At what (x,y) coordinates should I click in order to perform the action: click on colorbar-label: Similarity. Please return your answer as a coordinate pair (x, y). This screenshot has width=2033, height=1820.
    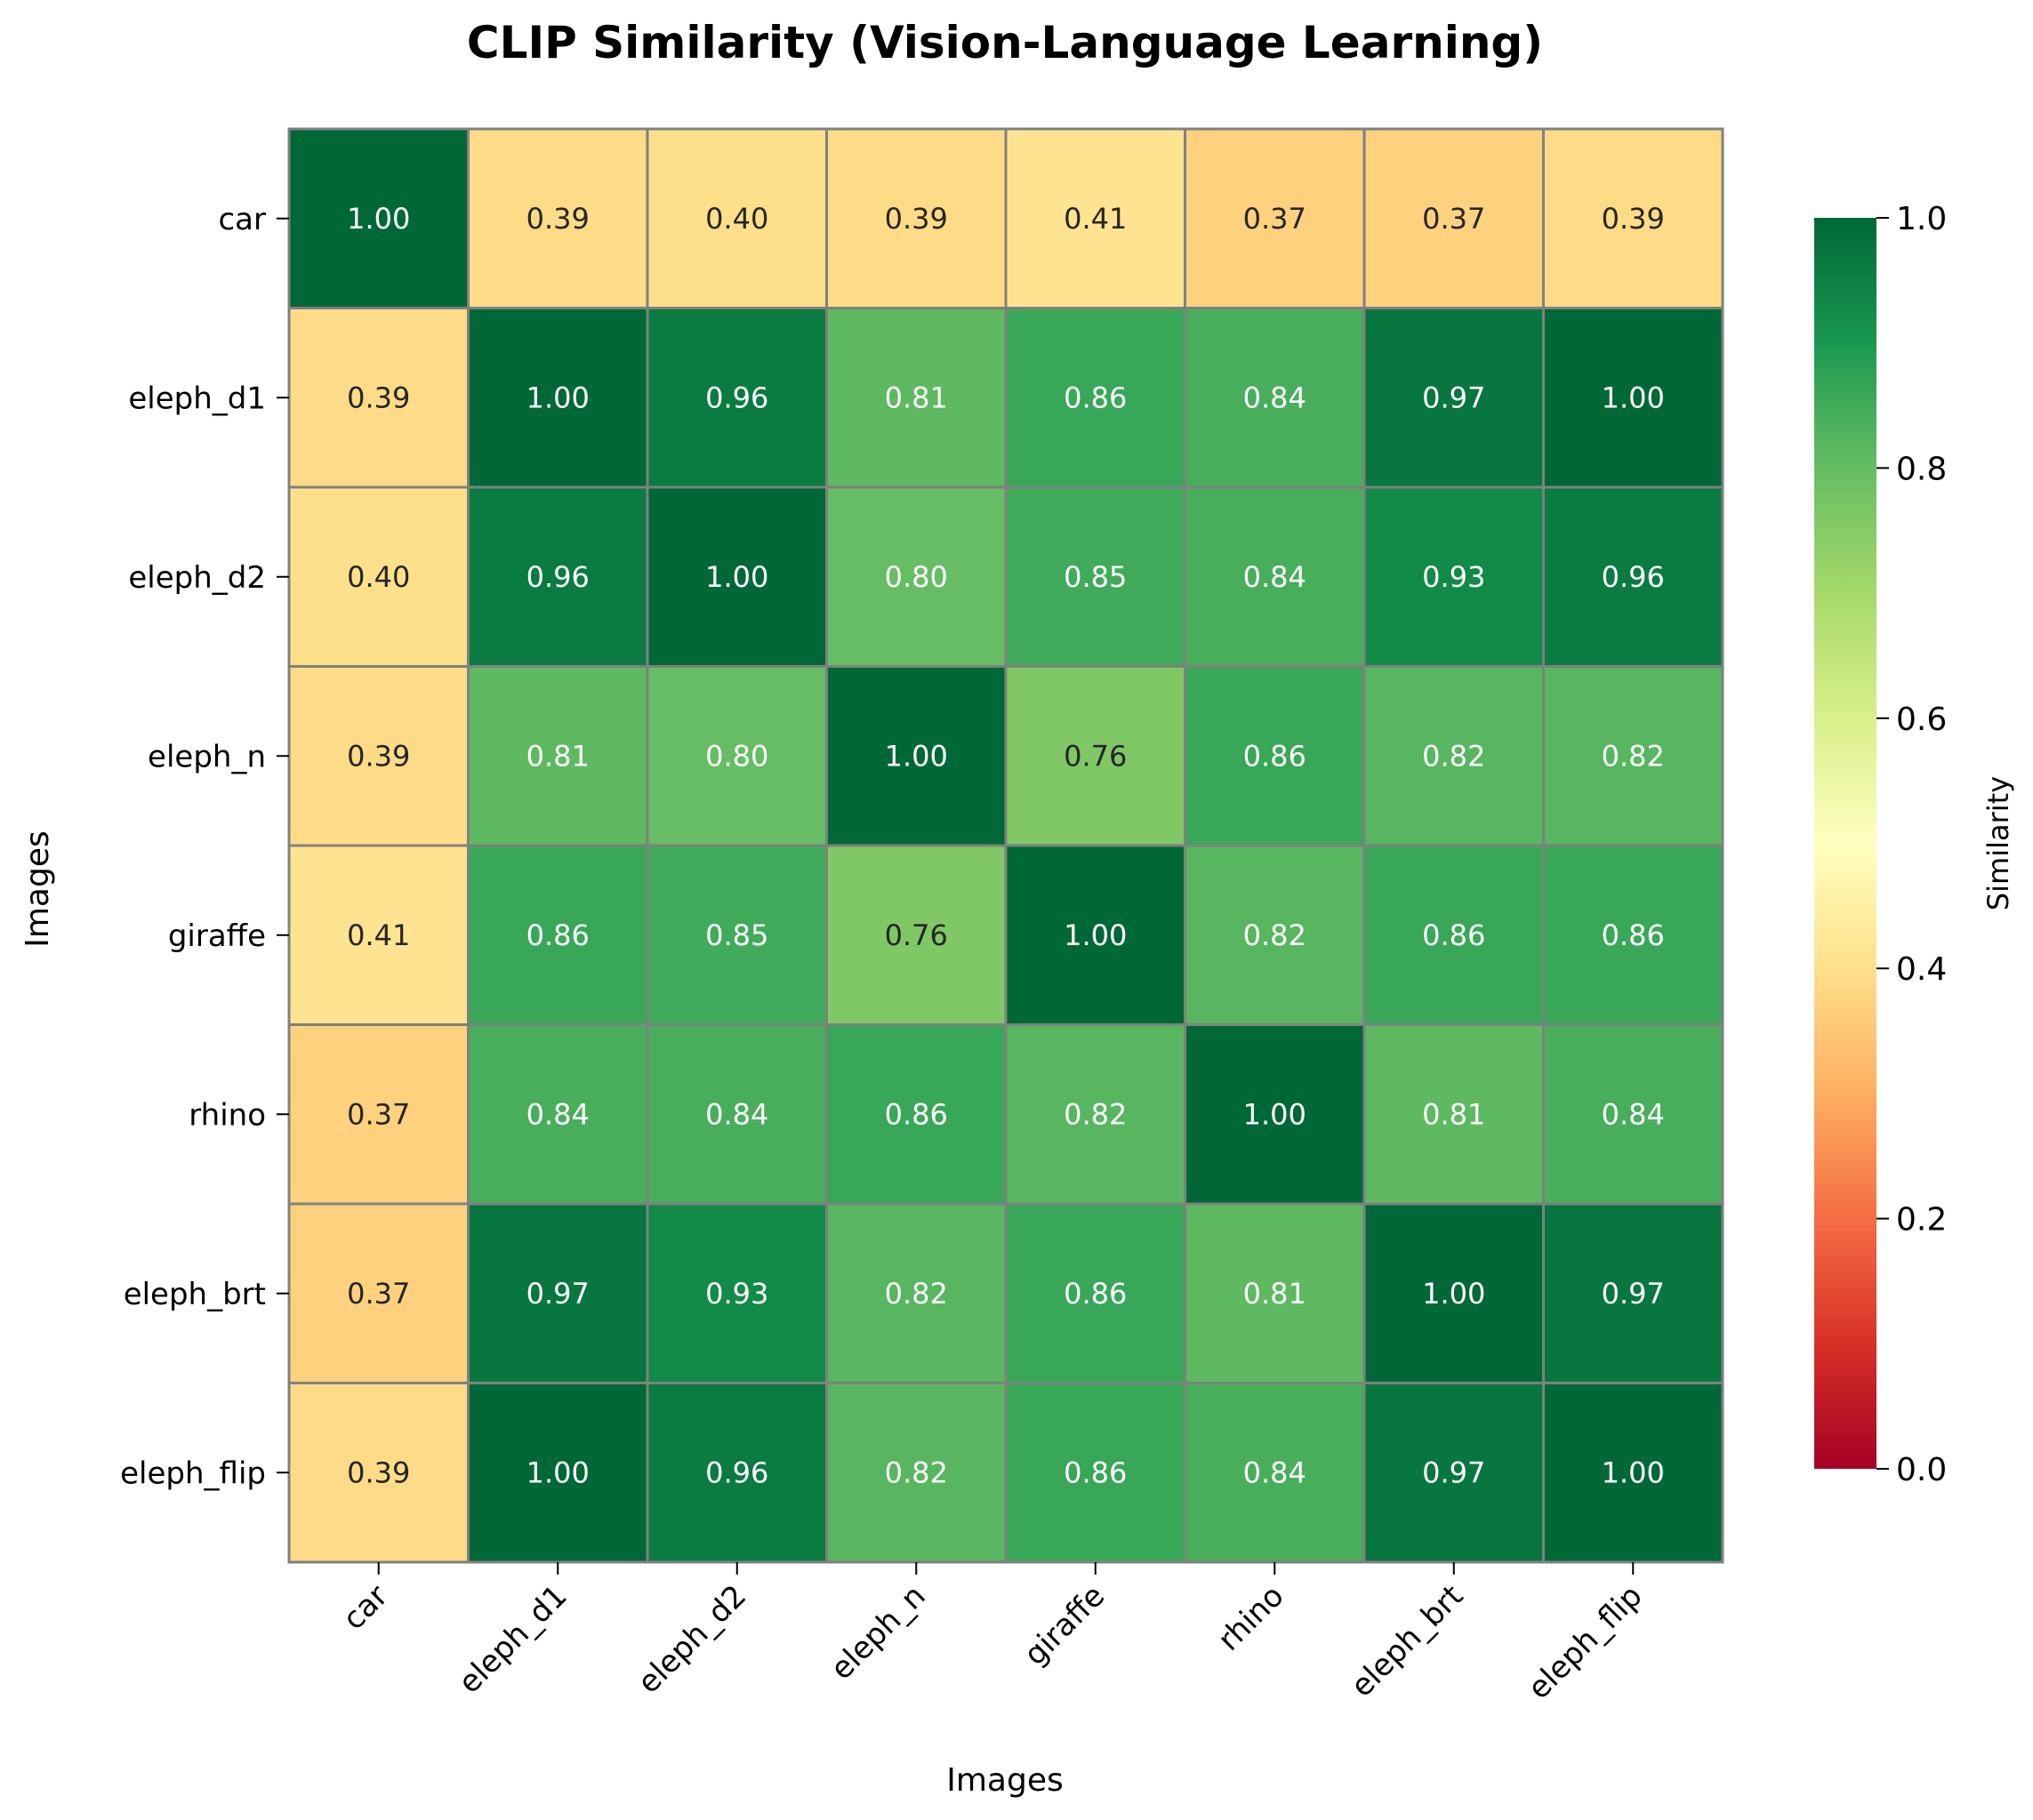
    Looking at the image, I should click on (1998, 843).